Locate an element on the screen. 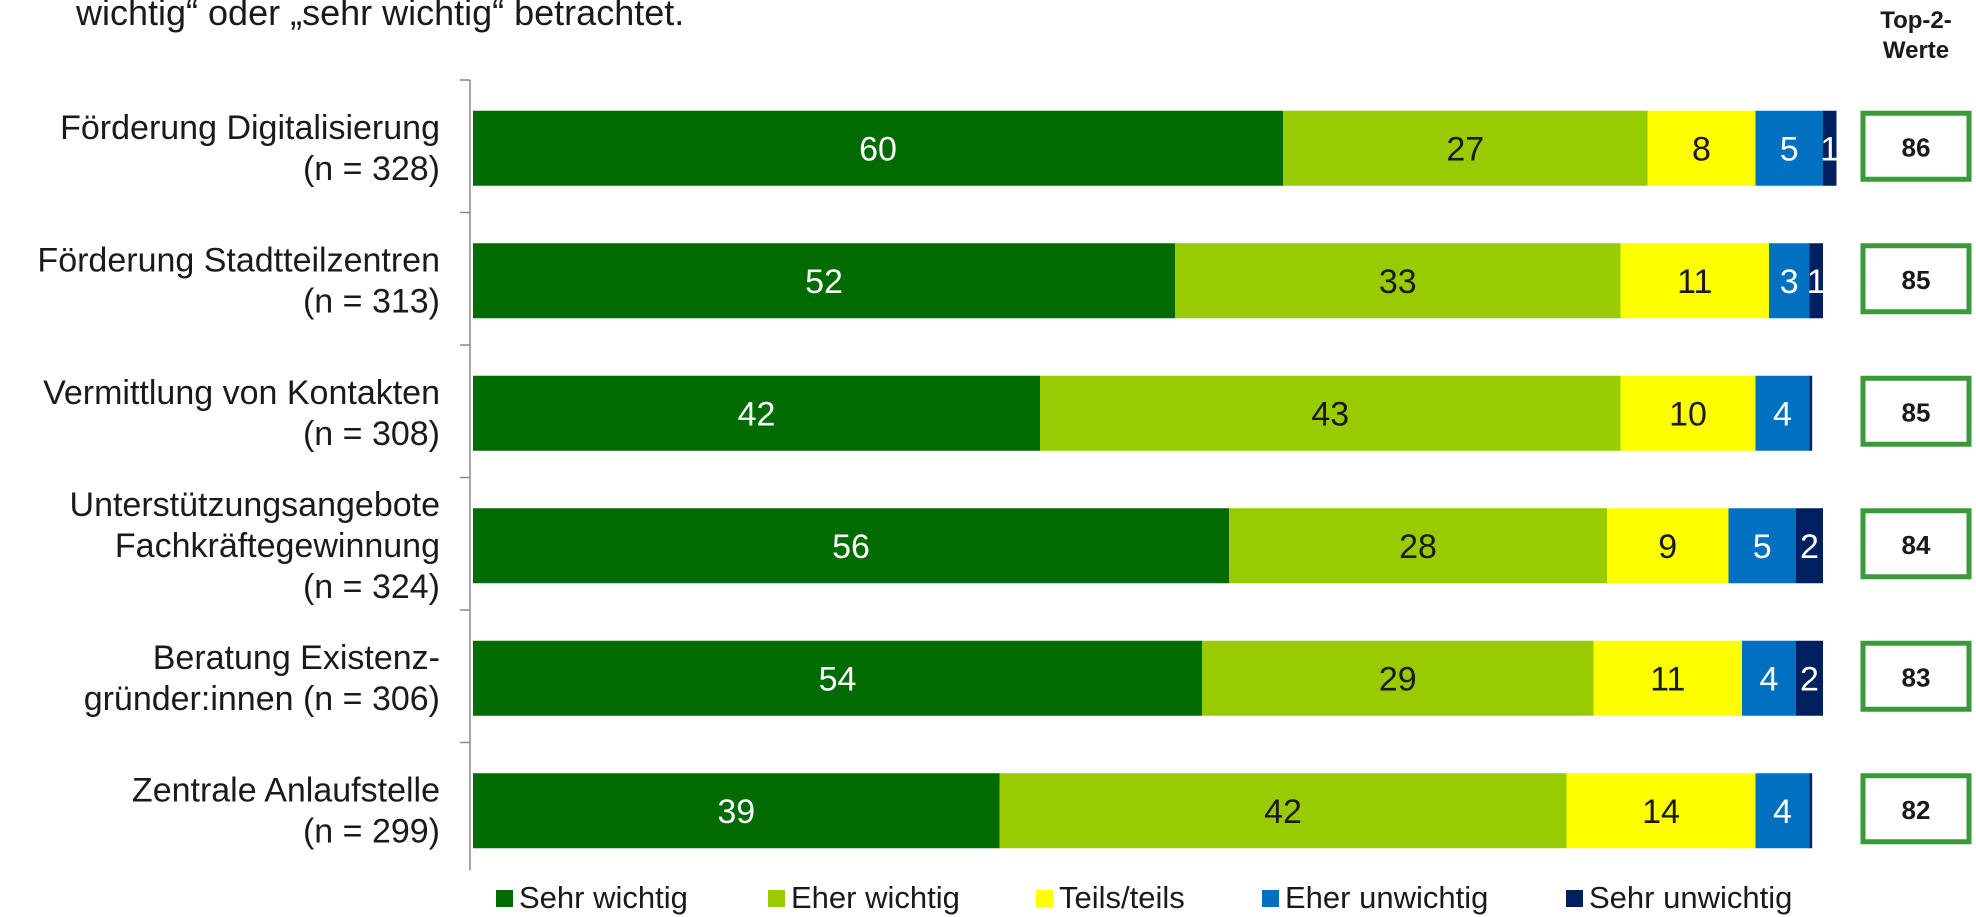  data-label: 10 is located at coordinates (1688, 414).